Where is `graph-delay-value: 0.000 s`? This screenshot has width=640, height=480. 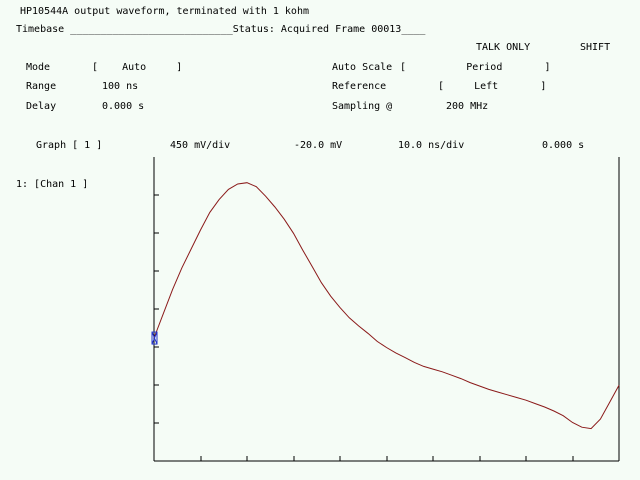
graph-delay-value: 0.000 s is located at coordinates (563, 145).